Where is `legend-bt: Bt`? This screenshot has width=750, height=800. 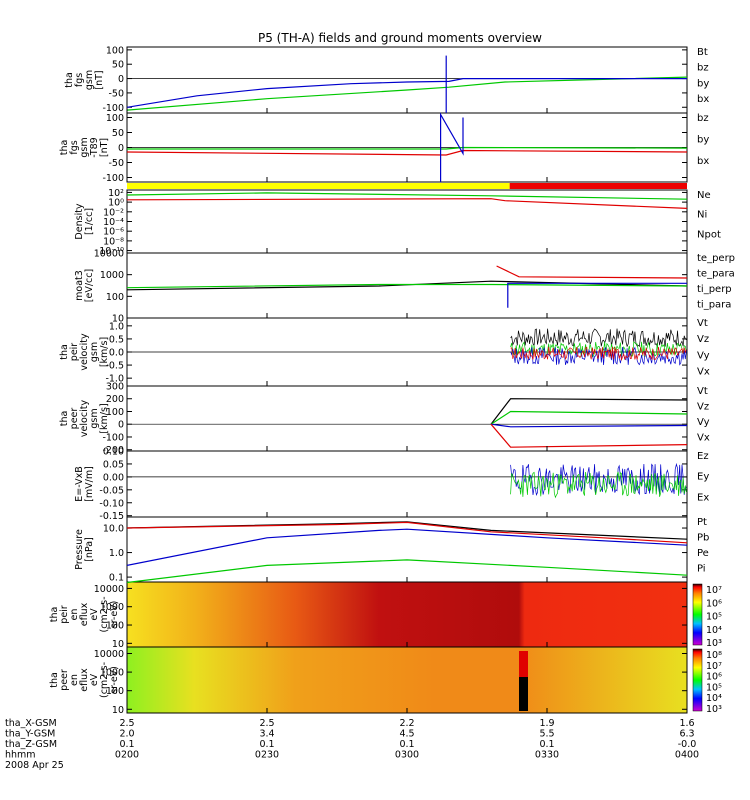
legend-bt: Bt is located at coordinates (702, 52).